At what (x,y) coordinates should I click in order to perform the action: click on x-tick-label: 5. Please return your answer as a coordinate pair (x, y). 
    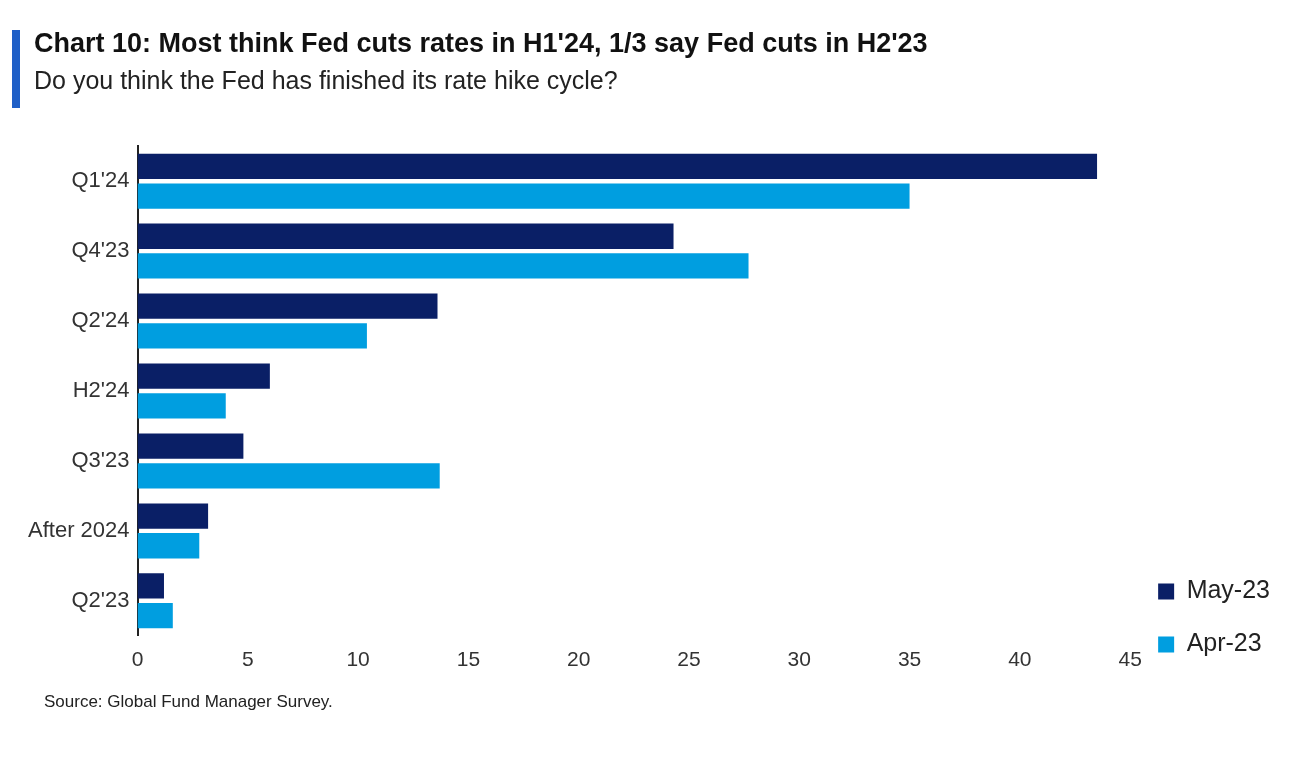
    Looking at the image, I should click on (247, 659).